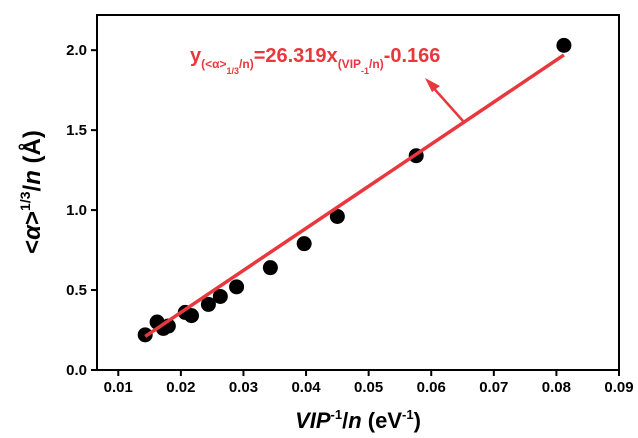 This screenshot has width=638, height=438. I want to click on y-label-part: (Å), so click(32, 150).